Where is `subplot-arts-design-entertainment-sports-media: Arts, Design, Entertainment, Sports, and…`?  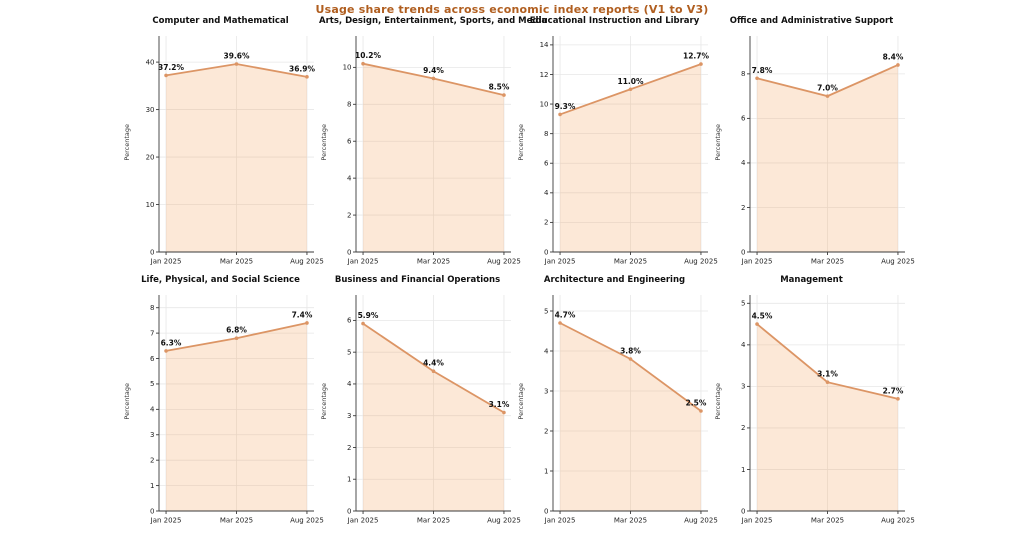 subplot-arts-design-entertainment-sports-media: Arts, Design, Entertainment, Sports, and… is located at coordinates (433, 144).